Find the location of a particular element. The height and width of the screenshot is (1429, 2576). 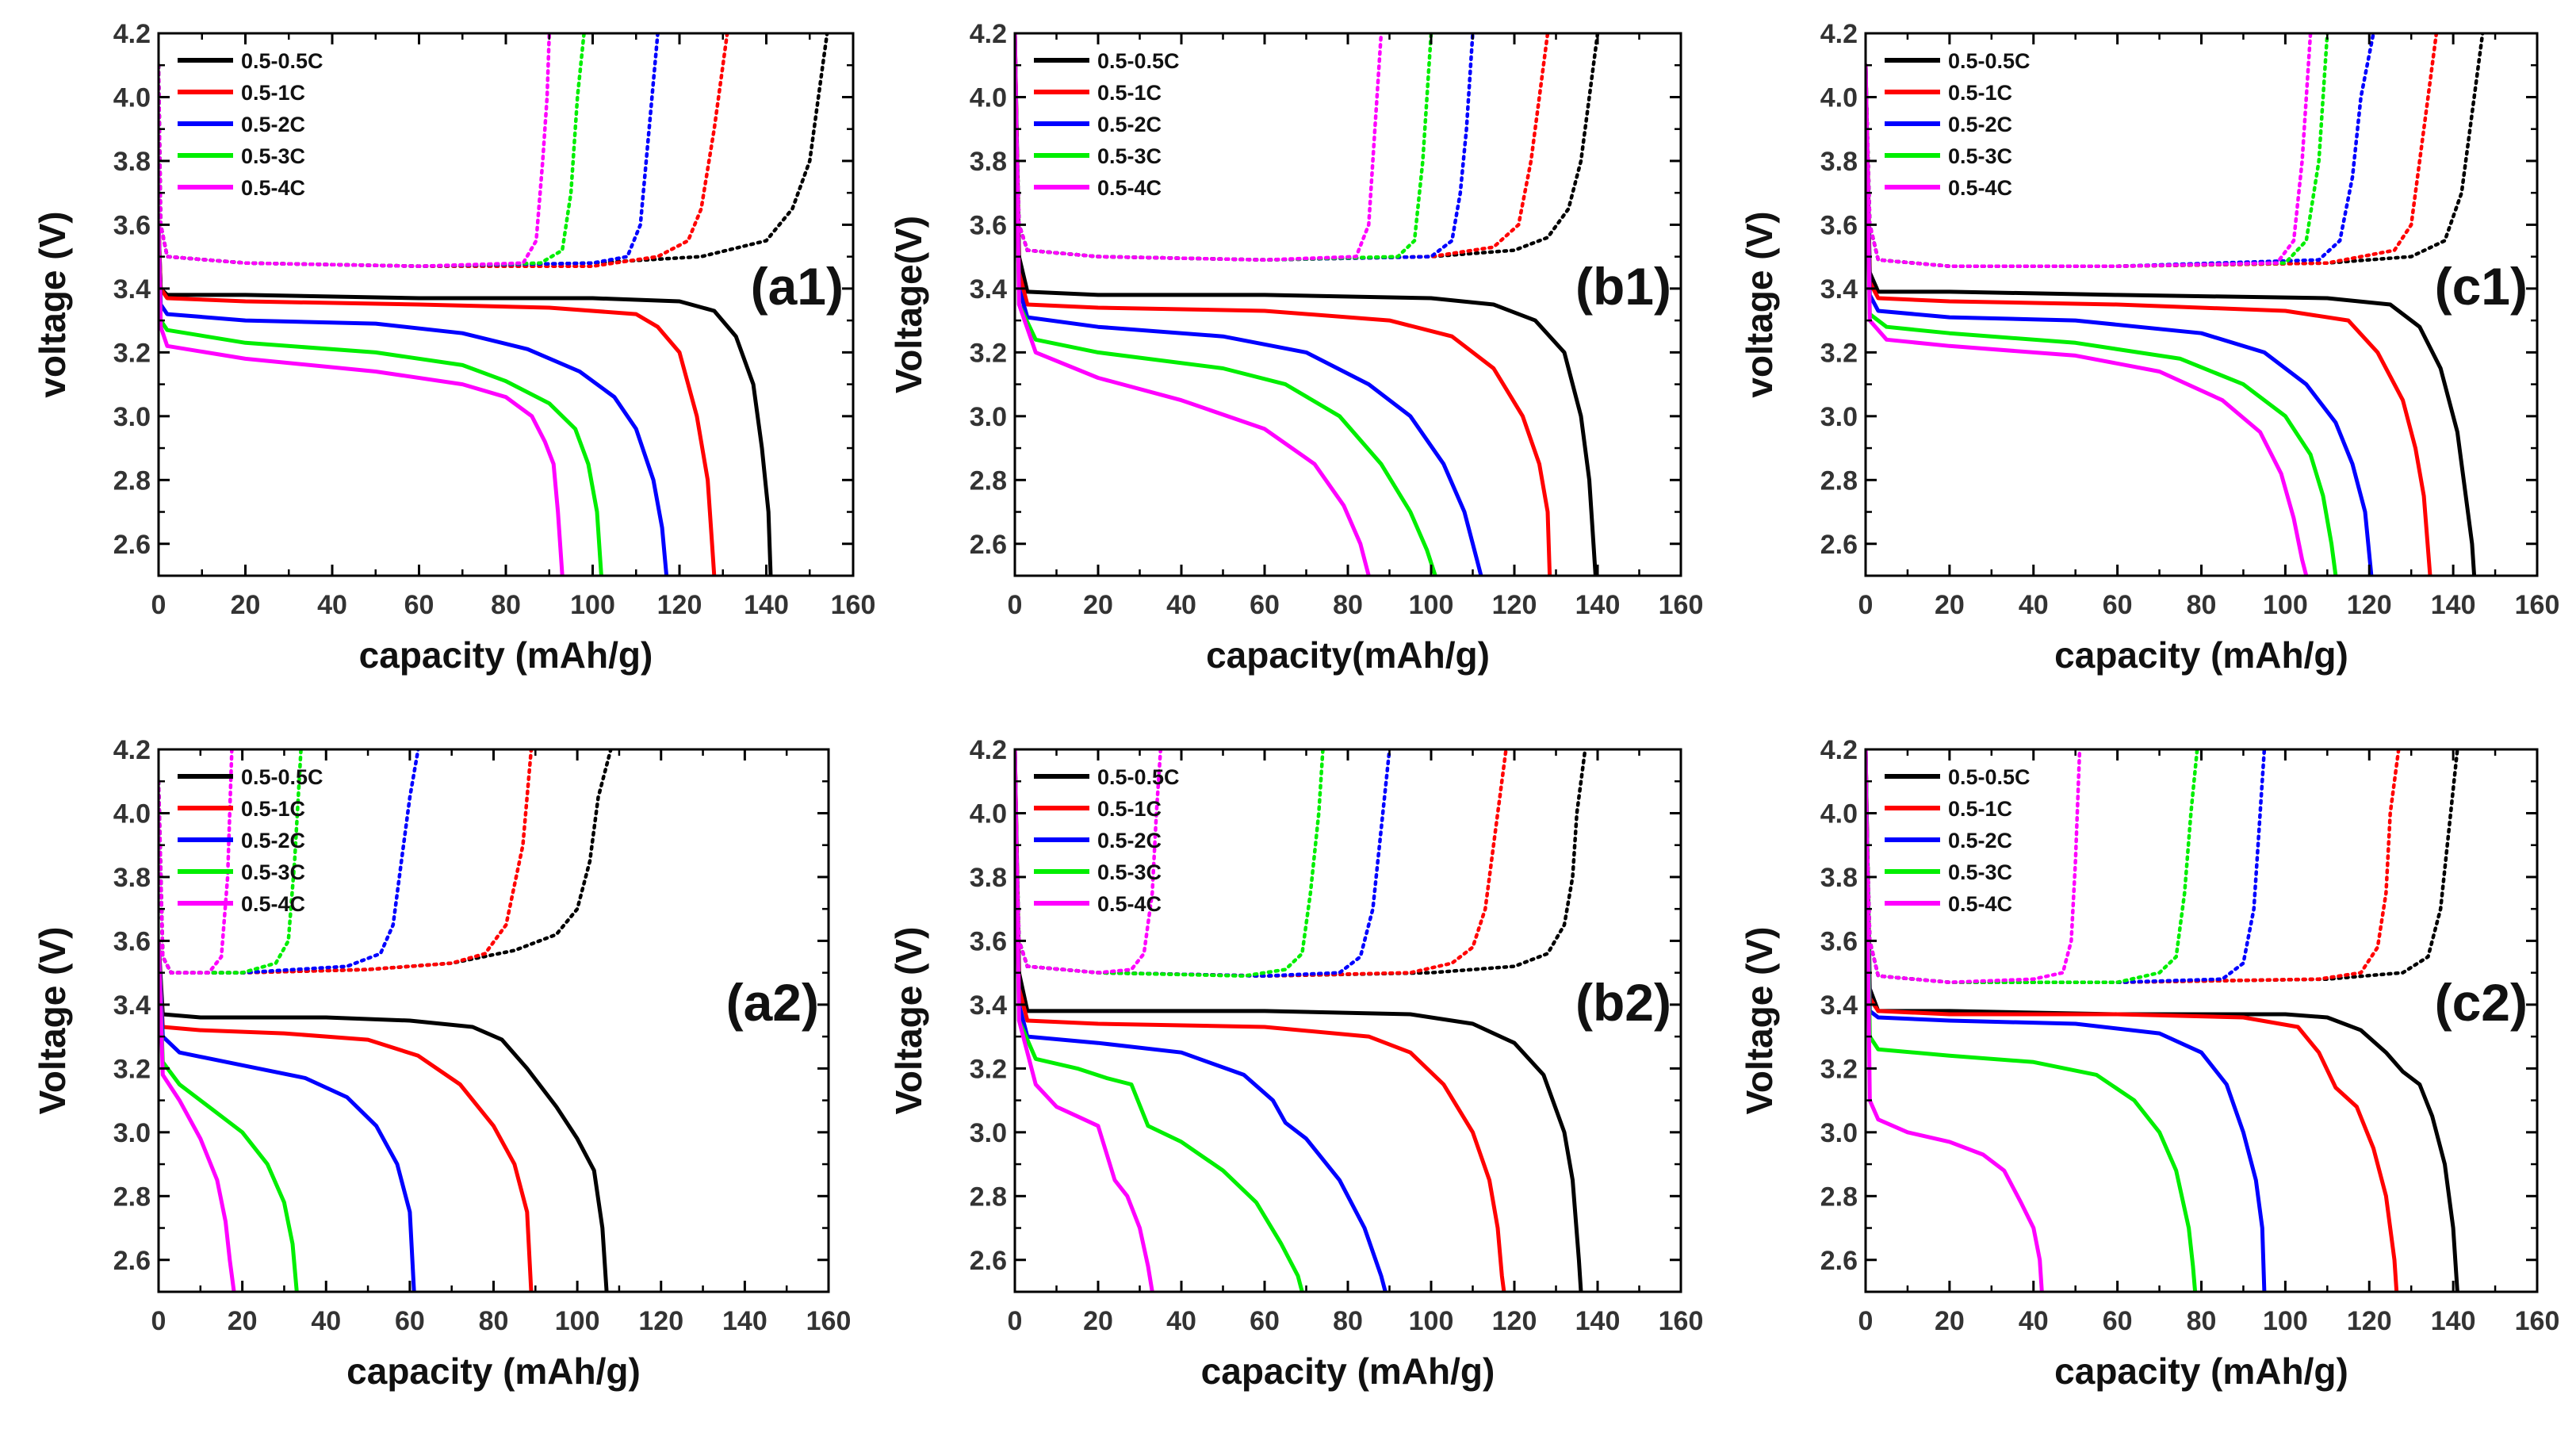

panel-label: (a1) is located at coordinates (797, 286).